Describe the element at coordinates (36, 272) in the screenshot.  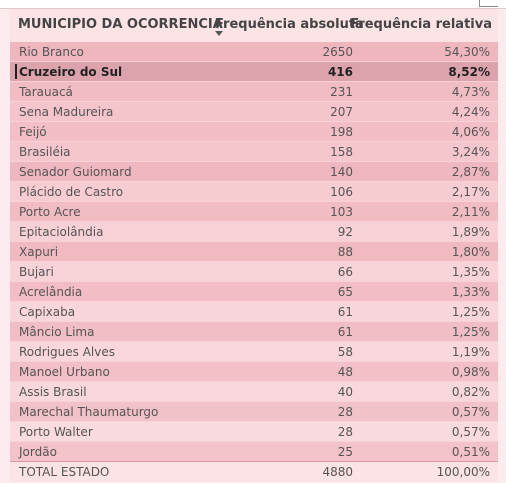
I see `cell-municipio: Bujari` at that location.